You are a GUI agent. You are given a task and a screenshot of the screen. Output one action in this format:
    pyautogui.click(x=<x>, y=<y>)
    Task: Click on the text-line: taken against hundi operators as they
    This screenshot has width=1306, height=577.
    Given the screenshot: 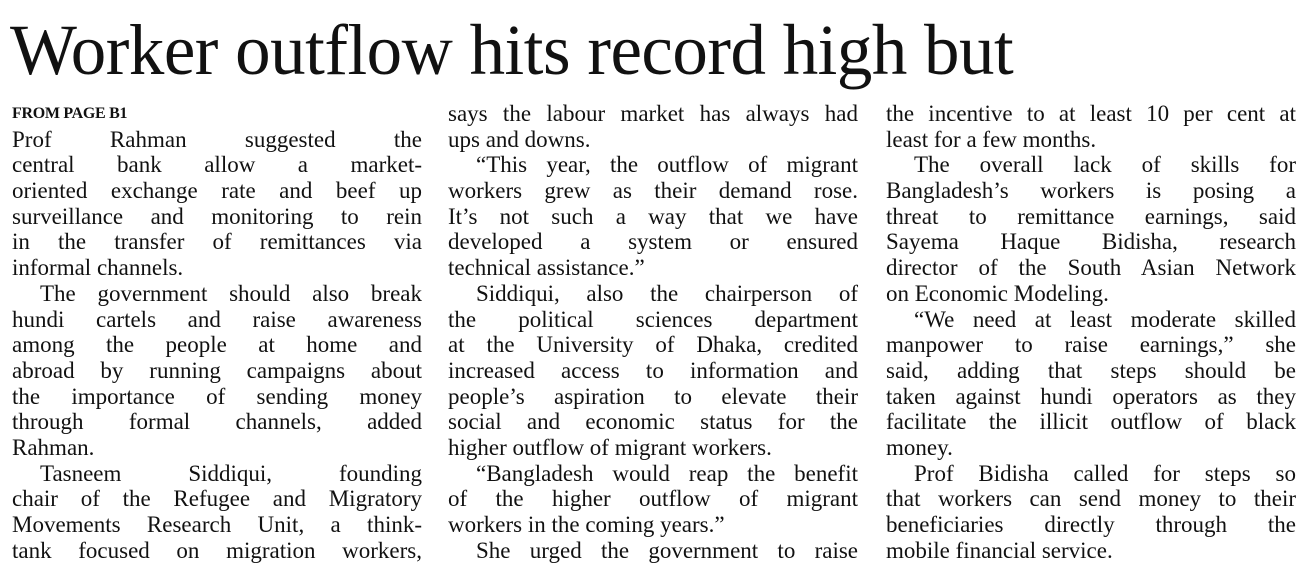 What is the action you would take?
    pyautogui.click(x=1091, y=396)
    